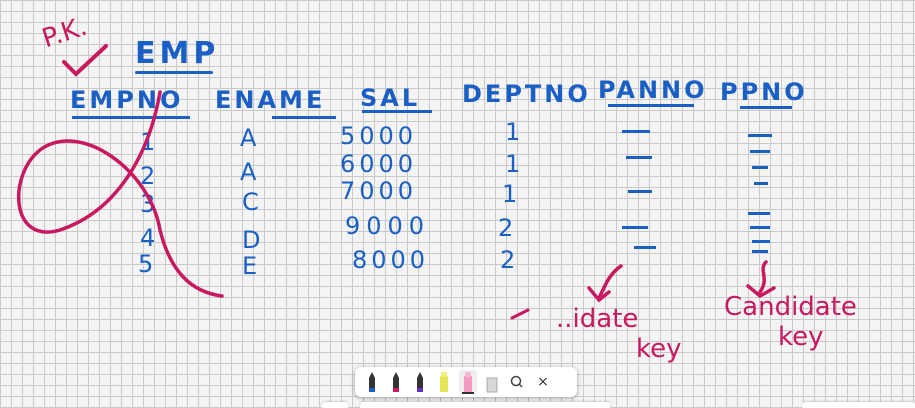 The height and width of the screenshot is (408, 915). Describe the element at coordinates (420, 382) in the screenshot. I see `purple-pen-icon` at that location.